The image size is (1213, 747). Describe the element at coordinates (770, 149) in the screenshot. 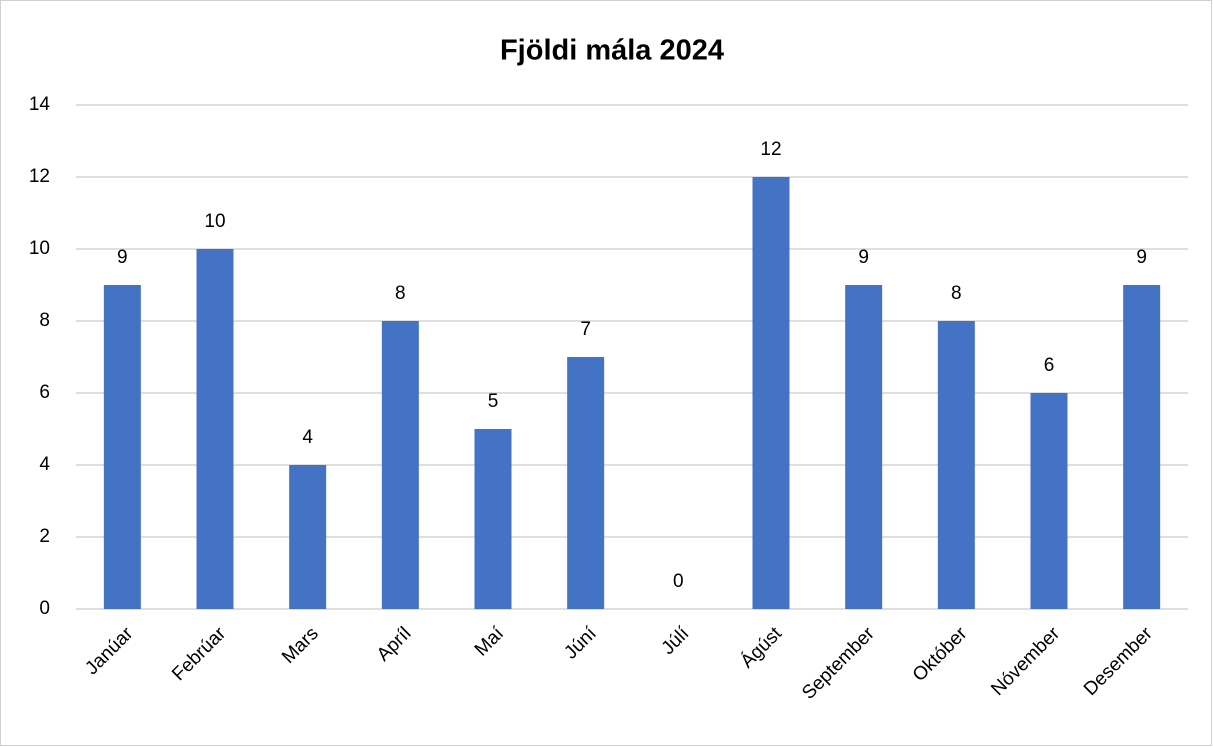

I see `data-label: 12` at that location.